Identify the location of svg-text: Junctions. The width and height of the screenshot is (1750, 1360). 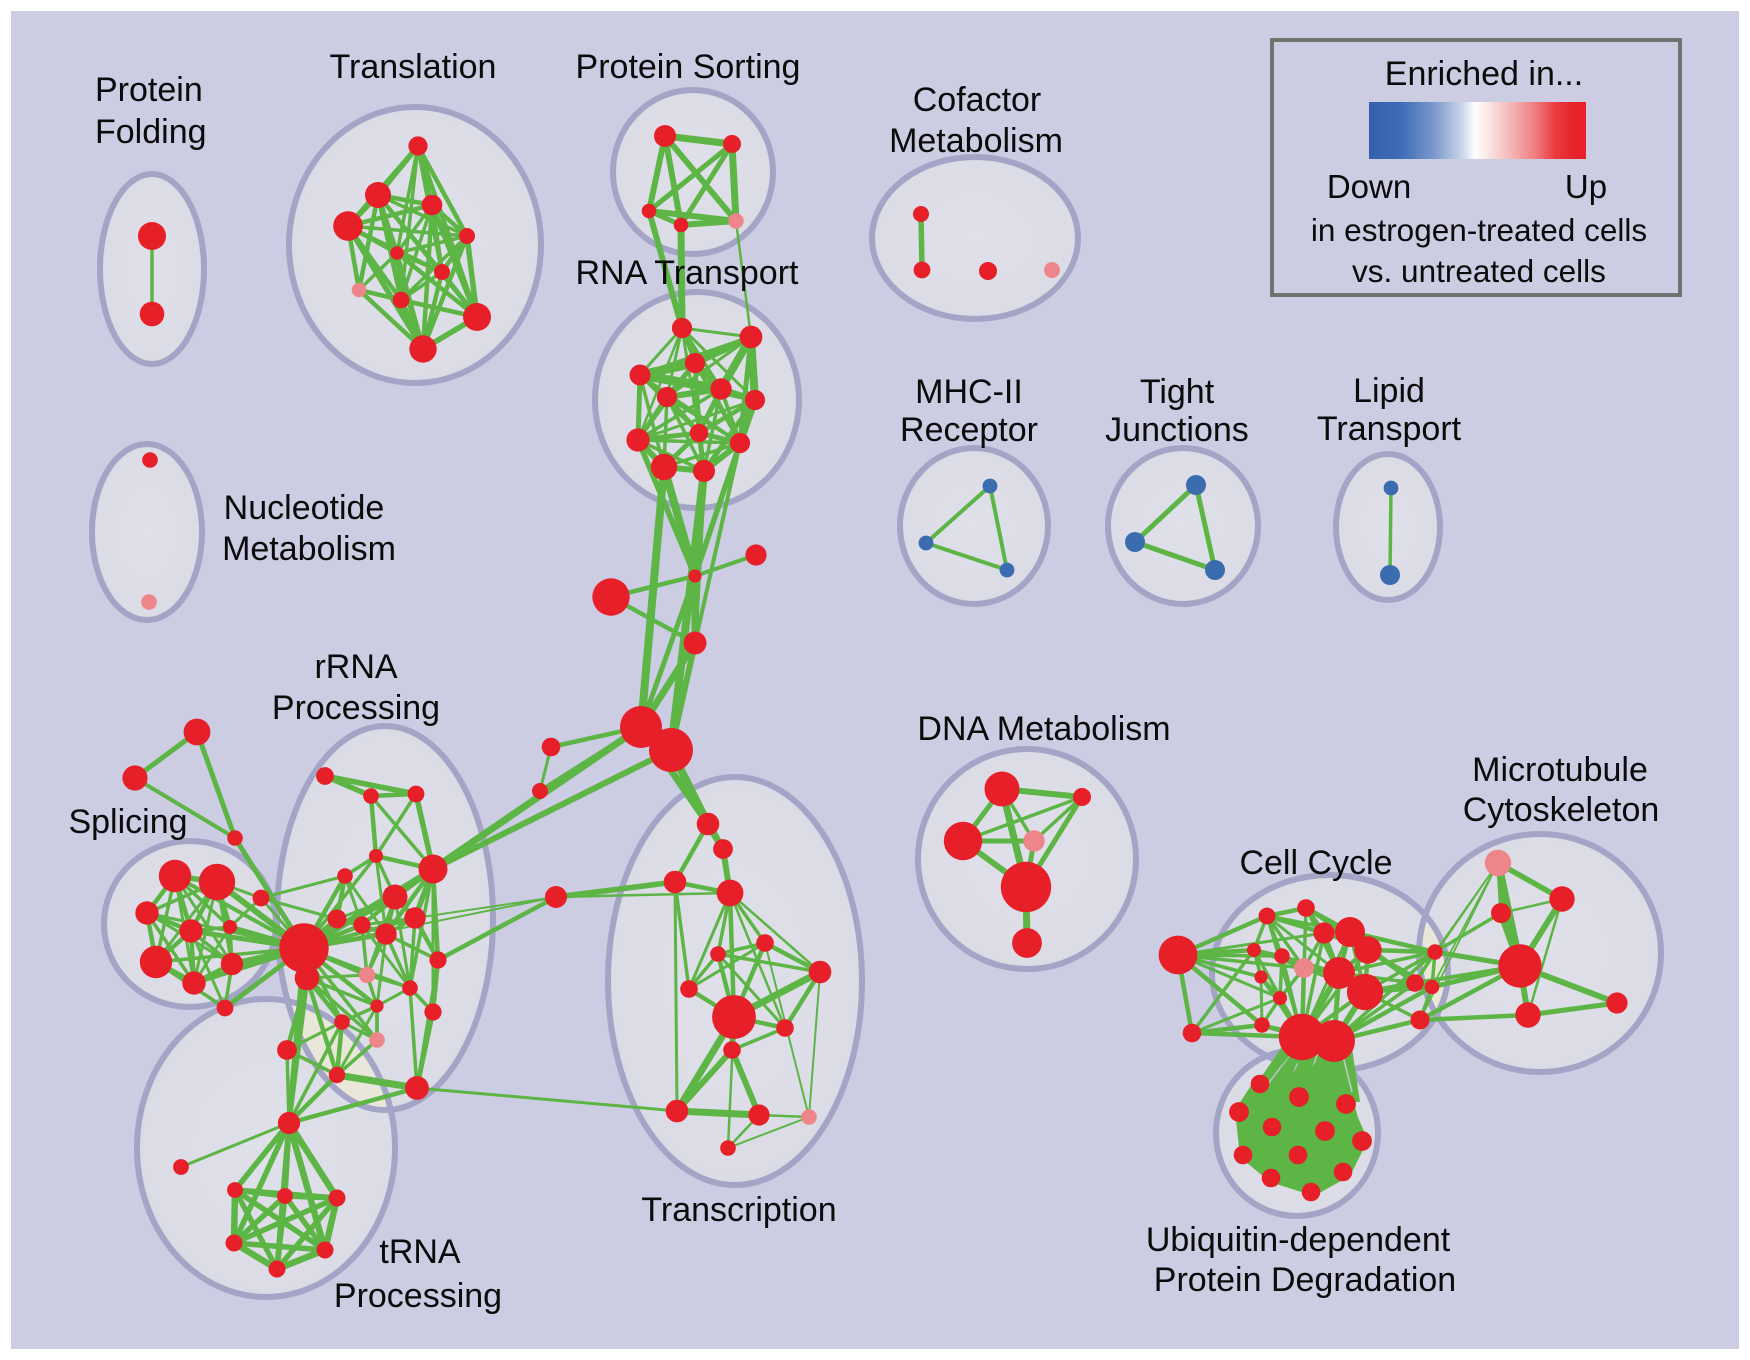
(1177, 430).